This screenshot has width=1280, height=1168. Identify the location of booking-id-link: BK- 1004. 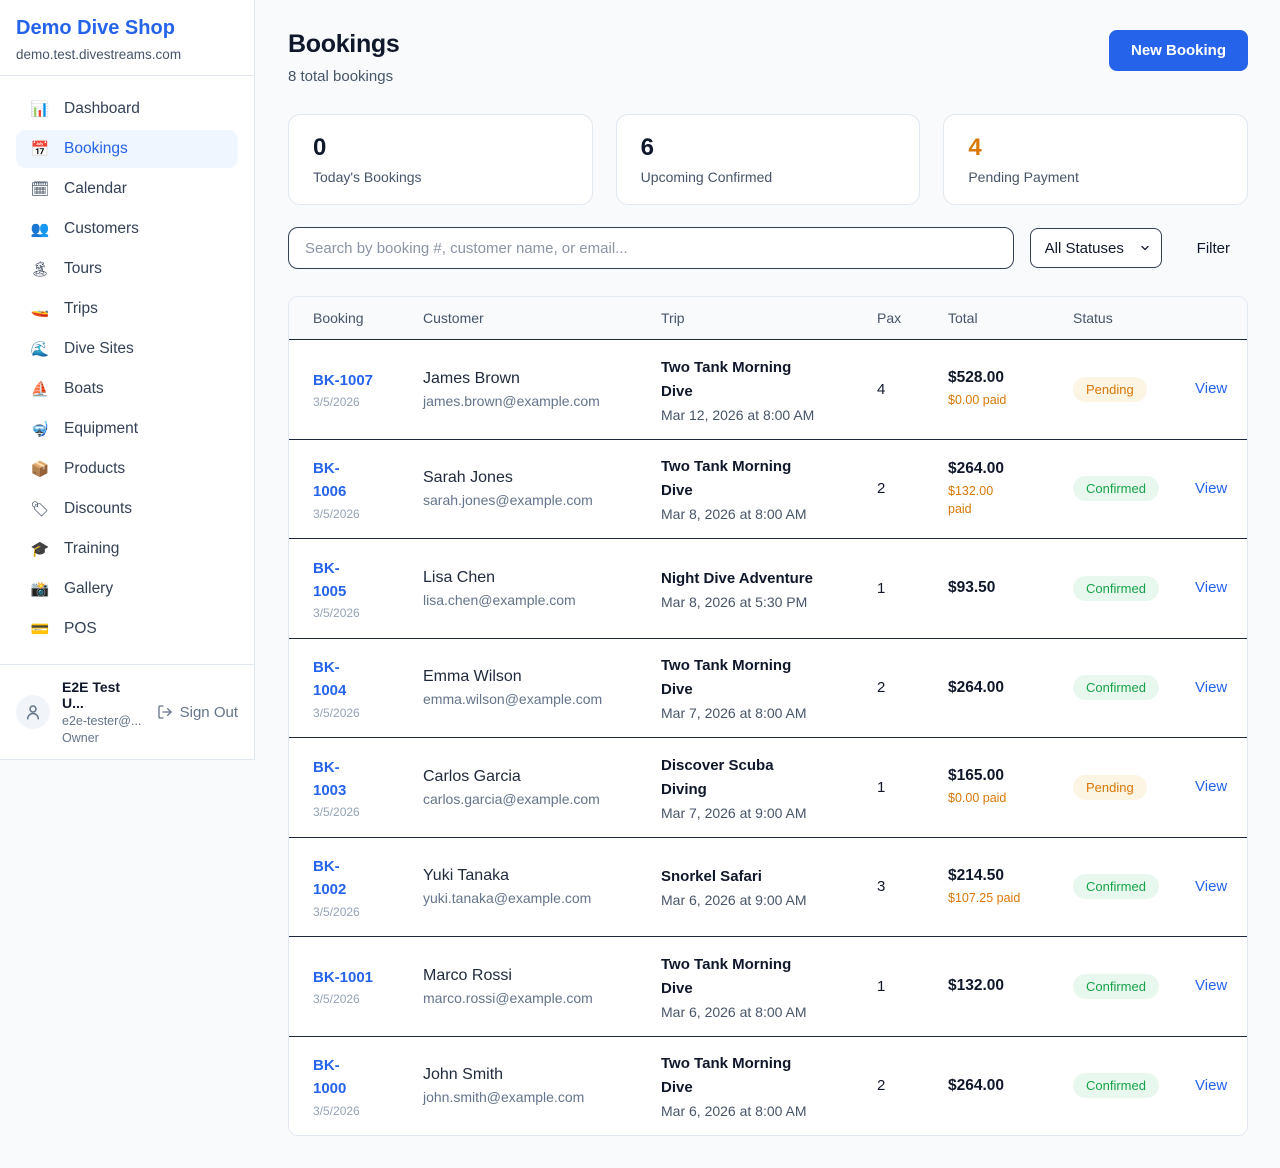
(330, 679).